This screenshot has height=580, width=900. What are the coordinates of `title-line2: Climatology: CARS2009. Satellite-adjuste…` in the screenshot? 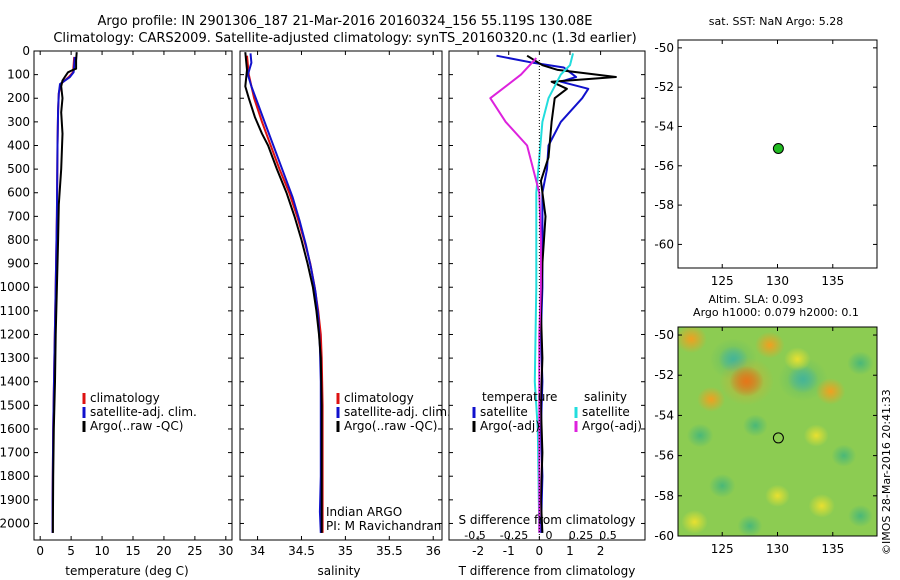 It's located at (344, 38).